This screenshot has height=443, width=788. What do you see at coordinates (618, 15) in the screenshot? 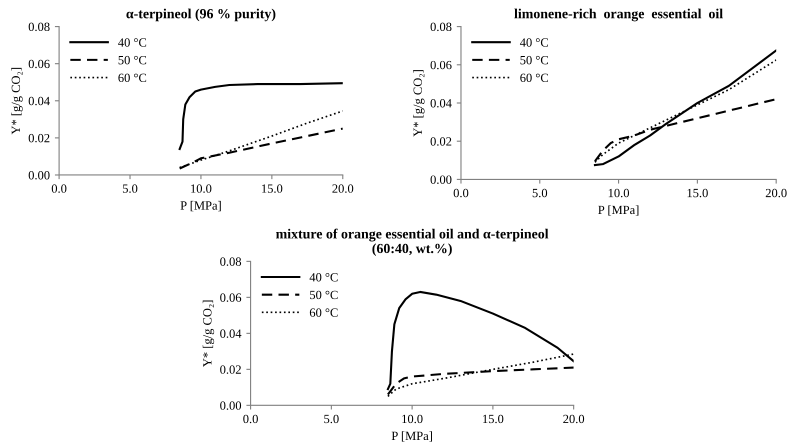
I see `chart-title: limonene-rich orange essential oil` at bounding box center [618, 15].